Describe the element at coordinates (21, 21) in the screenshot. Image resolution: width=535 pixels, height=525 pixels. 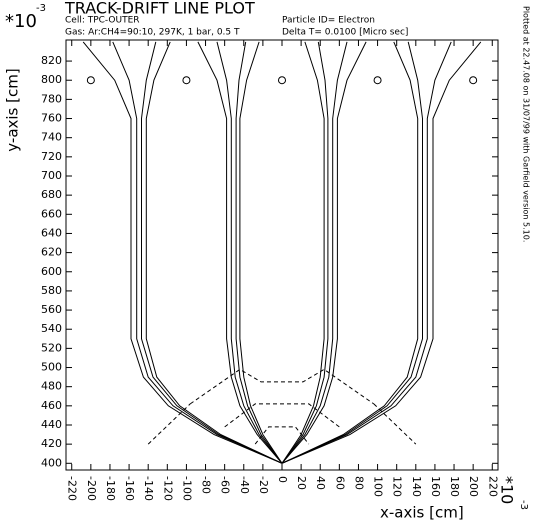
I see `y-multiplier: *10` at that location.